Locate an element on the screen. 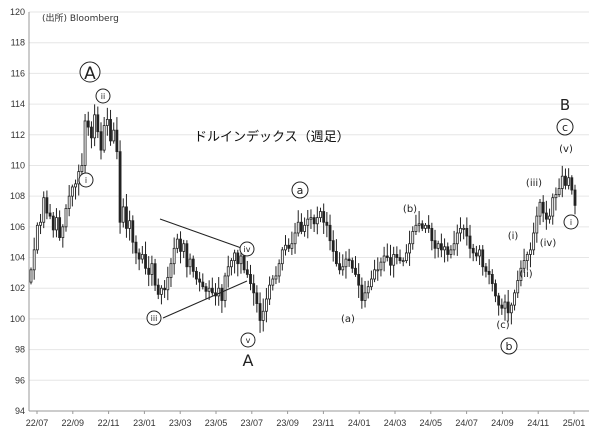  y-tick-label: 100 is located at coordinates (17, 319).